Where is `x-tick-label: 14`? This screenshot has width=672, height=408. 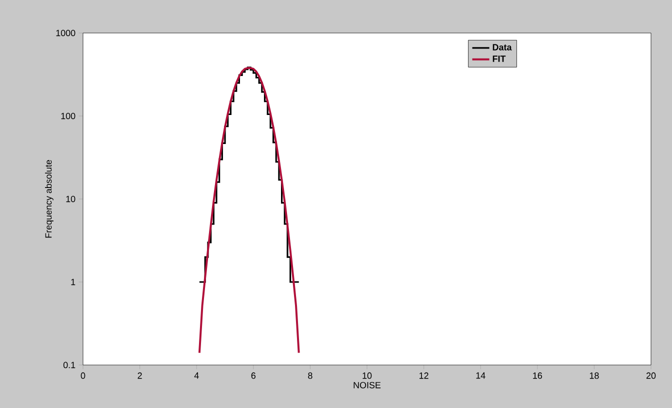 x-tick-label: 14 is located at coordinates (481, 375).